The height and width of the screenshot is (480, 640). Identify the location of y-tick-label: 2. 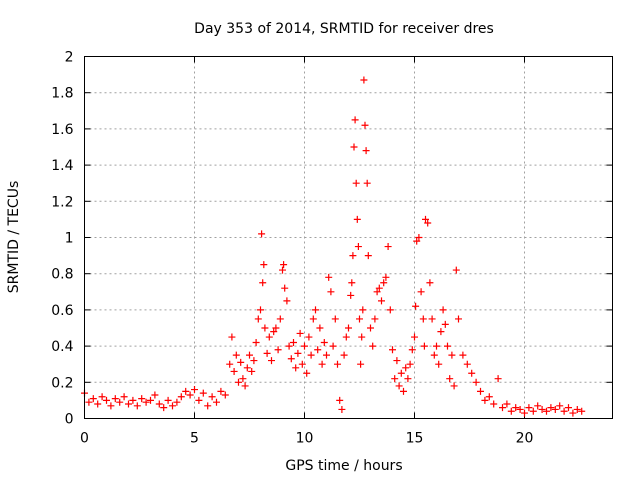
(69, 58).